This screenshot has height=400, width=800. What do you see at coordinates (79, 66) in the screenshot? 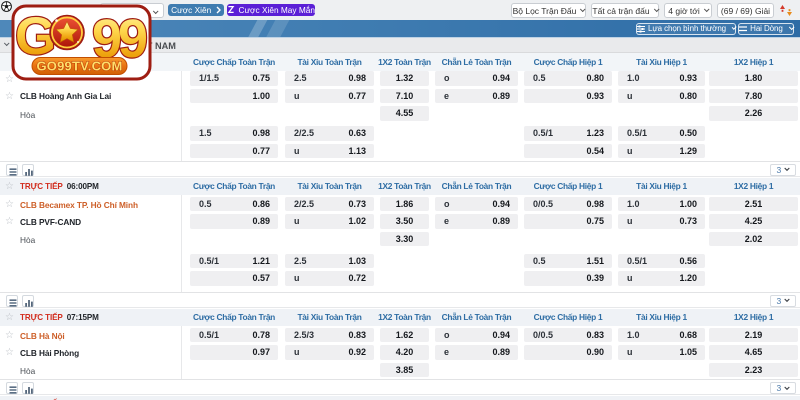
I see `svg-text: GO99TV.COM` at bounding box center [79, 66].